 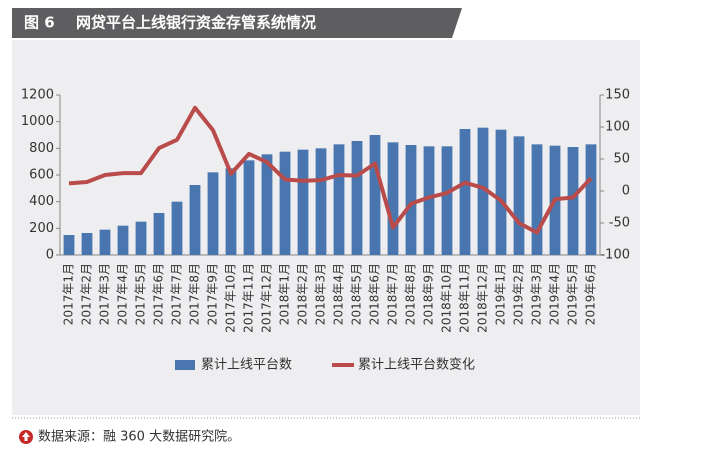 What do you see at coordinates (357, 294) in the screenshot?
I see `x-tick-label: 2018年5月` at bounding box center [357, 294].